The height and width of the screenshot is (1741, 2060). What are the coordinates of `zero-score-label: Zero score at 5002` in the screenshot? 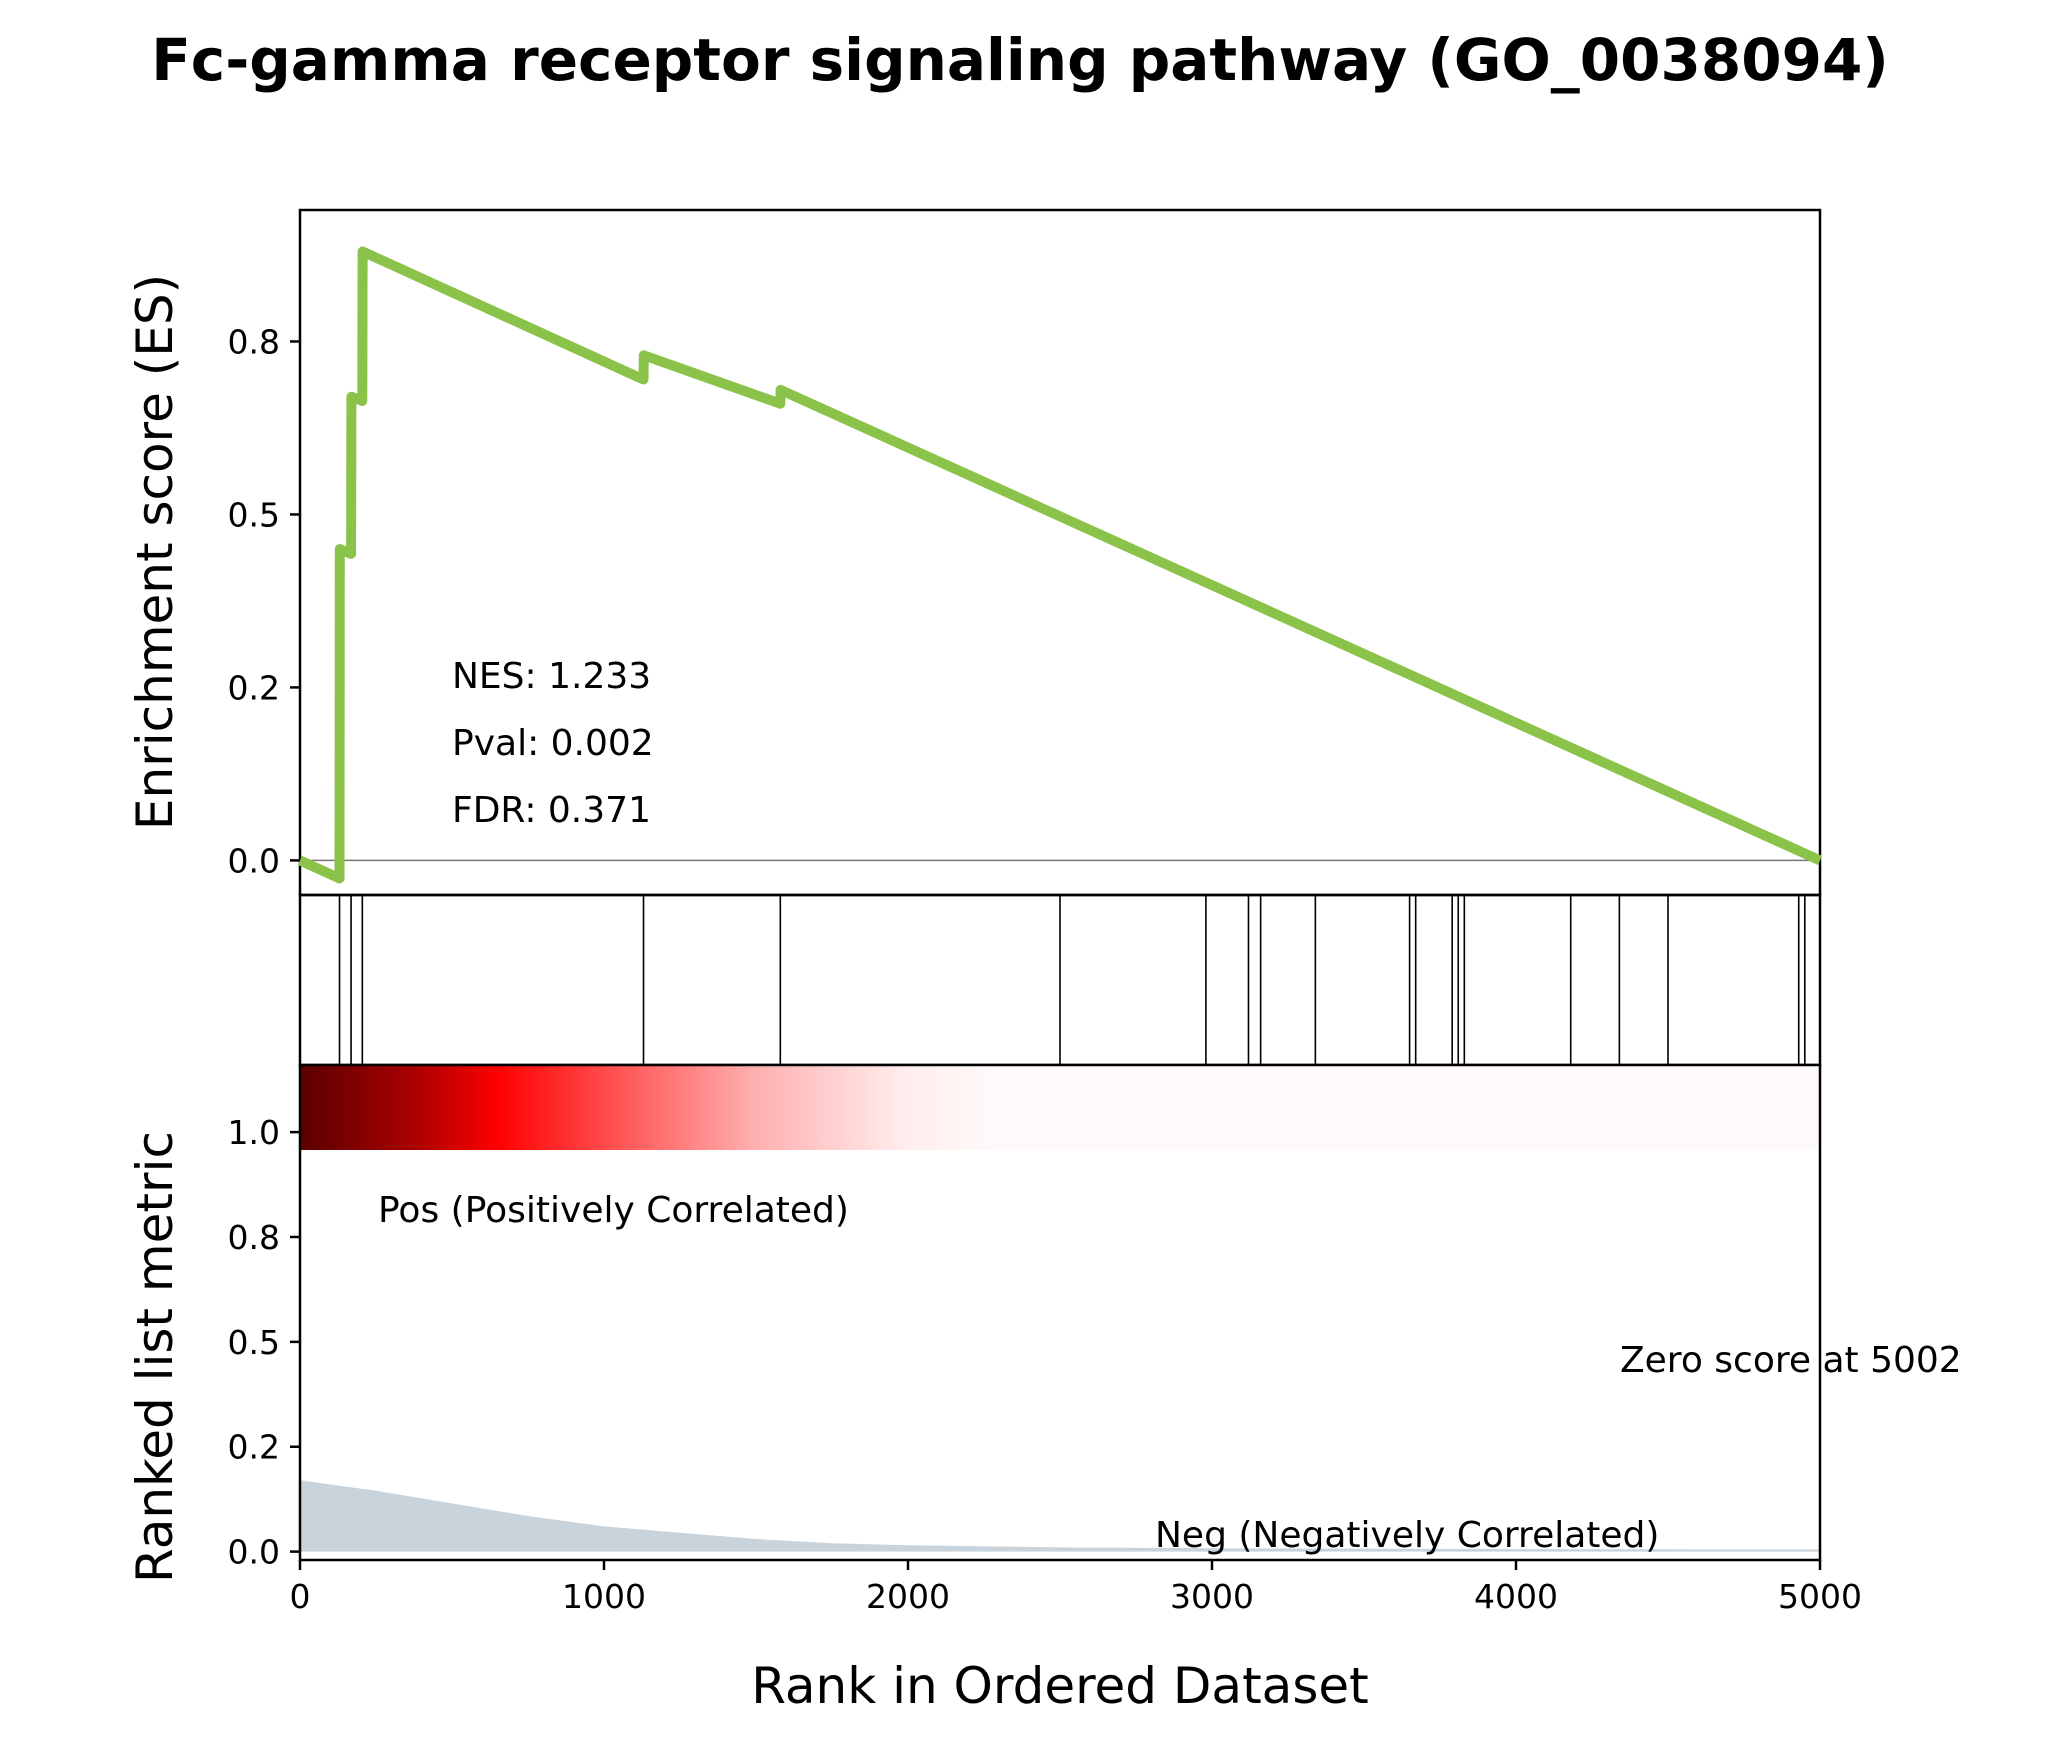 It's located at (1791, 1360).